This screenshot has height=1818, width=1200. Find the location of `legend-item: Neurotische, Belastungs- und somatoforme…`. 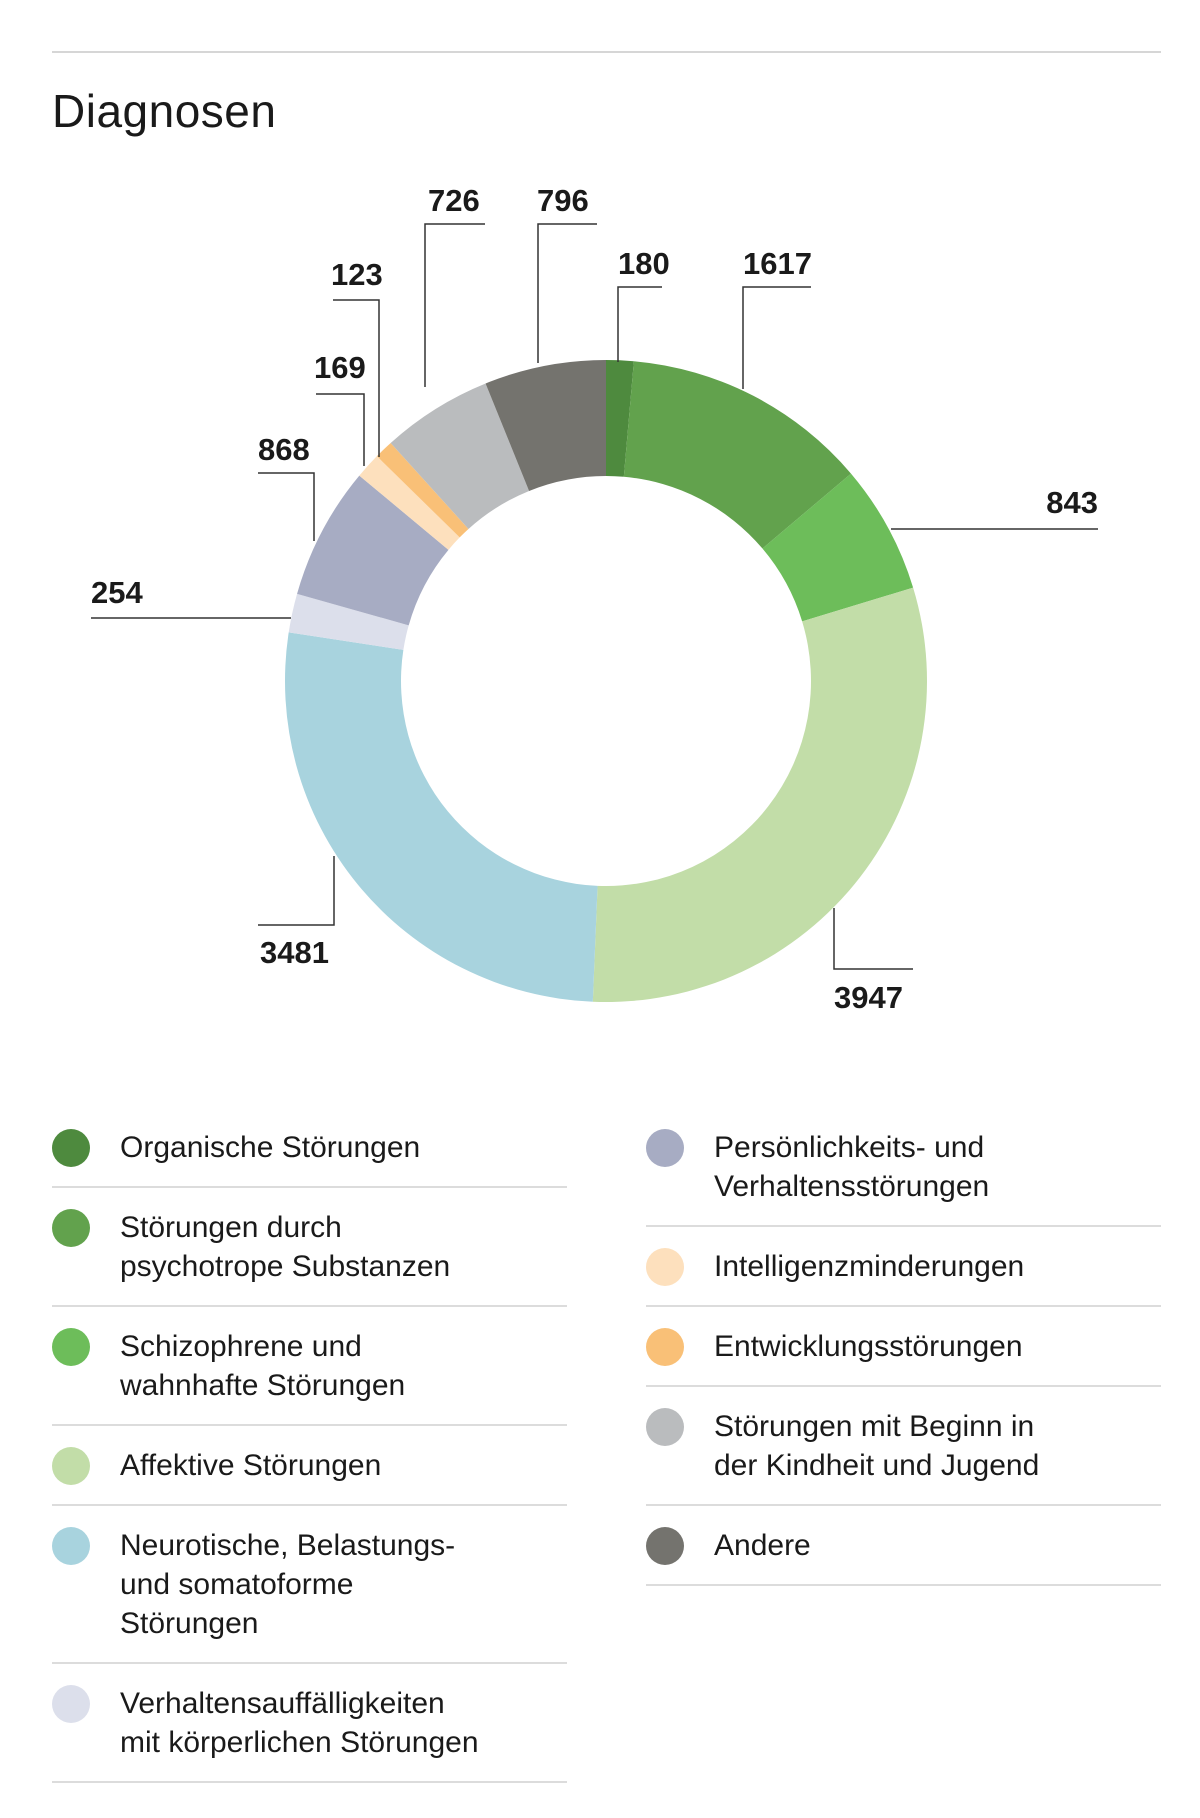

legend-item: Neurotische, Belastungs- und somatoforme… is located at coordinates (309, 1585).